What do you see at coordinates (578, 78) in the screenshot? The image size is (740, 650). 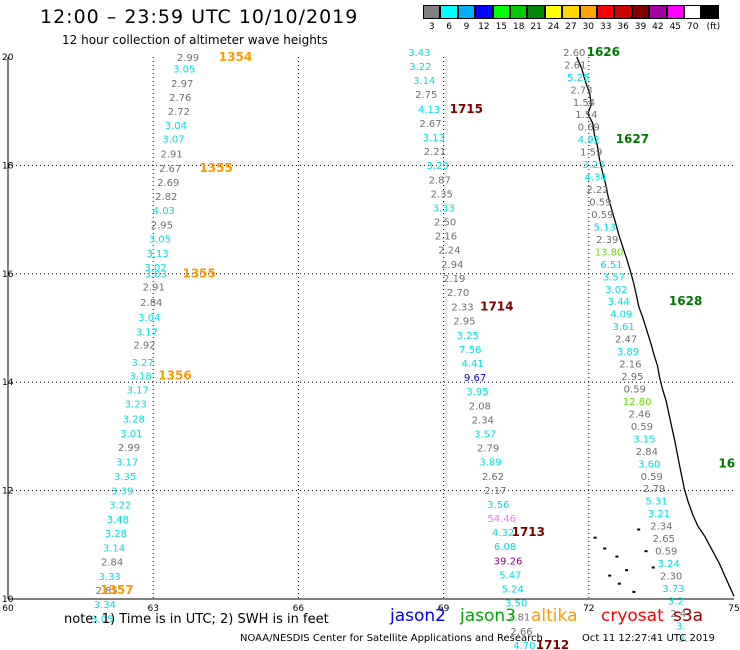 I see `wave-height-reading: 5.25` at bounding box center [578, 78].